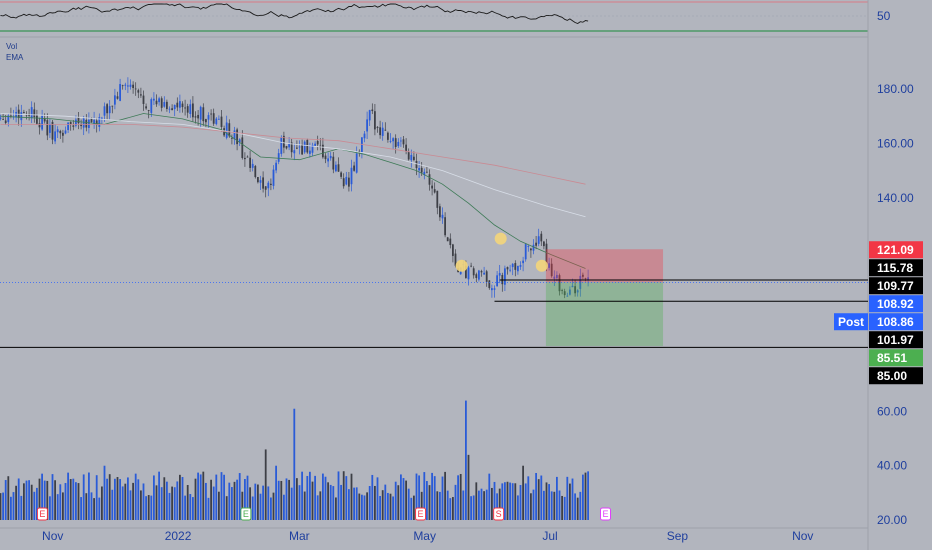 This screenshot has width=932, height=550. Describe the element at coordinates (12, 46) in the screenshot. I see `volume-indicator-label: Vol` at that location.